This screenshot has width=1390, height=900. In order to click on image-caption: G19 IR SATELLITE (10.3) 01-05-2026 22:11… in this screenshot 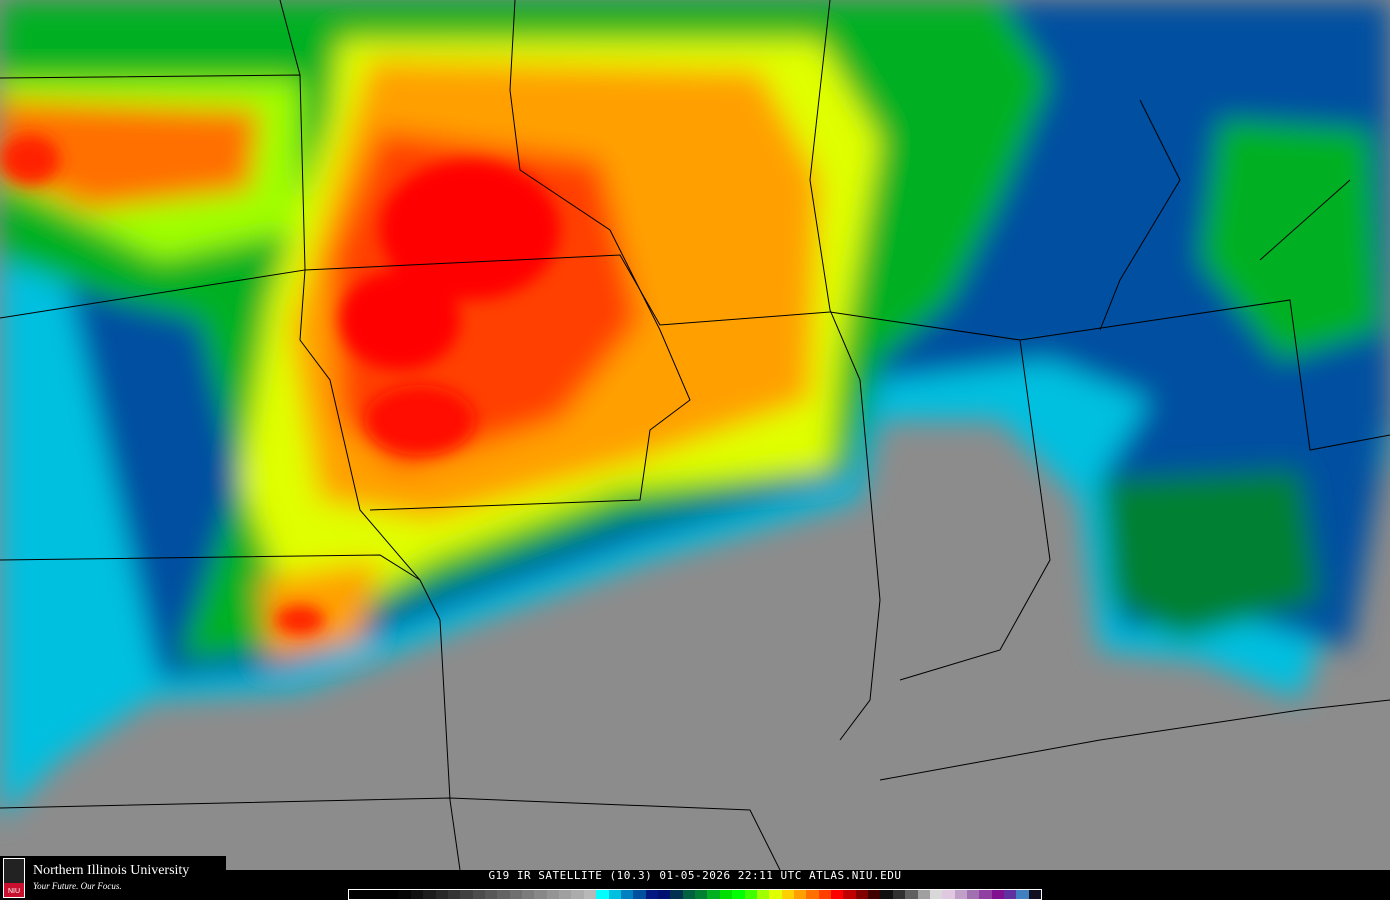, I will do `click(695, 875)`.